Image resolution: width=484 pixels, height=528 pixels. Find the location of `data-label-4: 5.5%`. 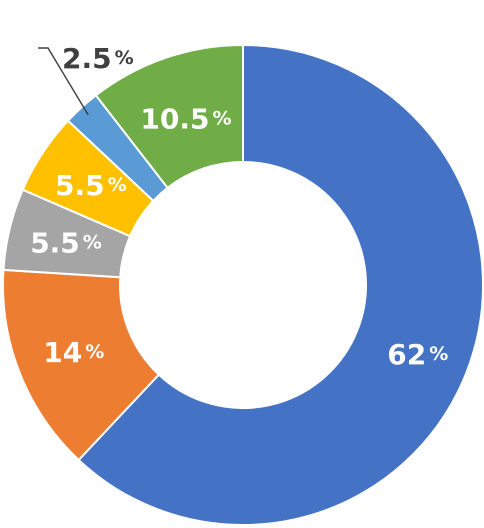

data-label-4: 5.5% is located at coordinates (91, 185).